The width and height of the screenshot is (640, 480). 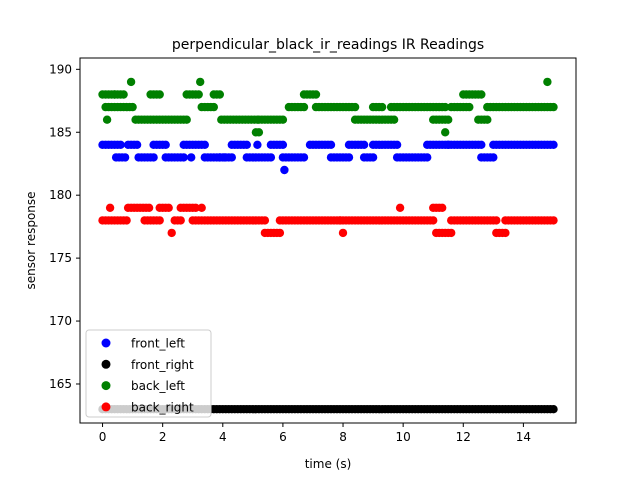 What do you see at coordinates (60, 69) in the screenshot?
I see `y-tick-label: 190` at bounding box center [60, 69].